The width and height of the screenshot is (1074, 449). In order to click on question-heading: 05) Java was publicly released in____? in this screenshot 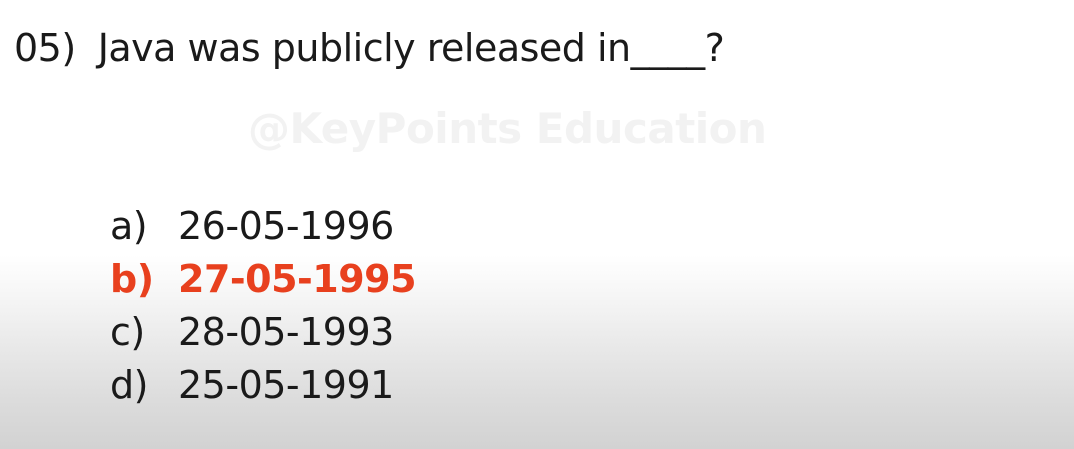, I will do `click(369, 48)`.